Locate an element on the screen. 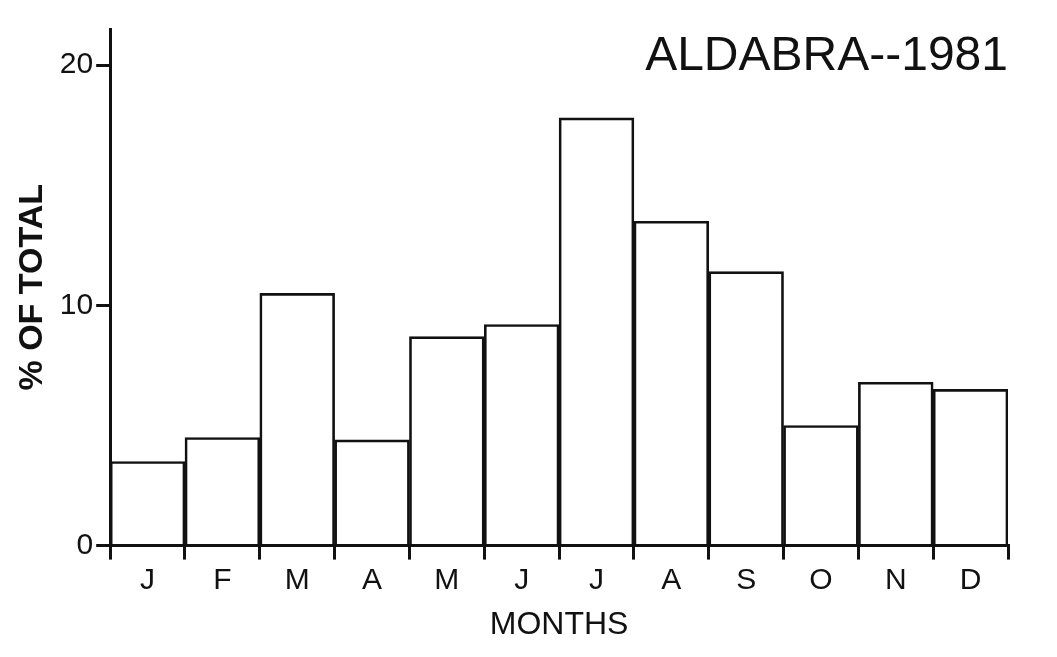 The height and width of the screenshot is (657, 1057). x-axis-title: MONTHS is located at coordinates (559, 622).